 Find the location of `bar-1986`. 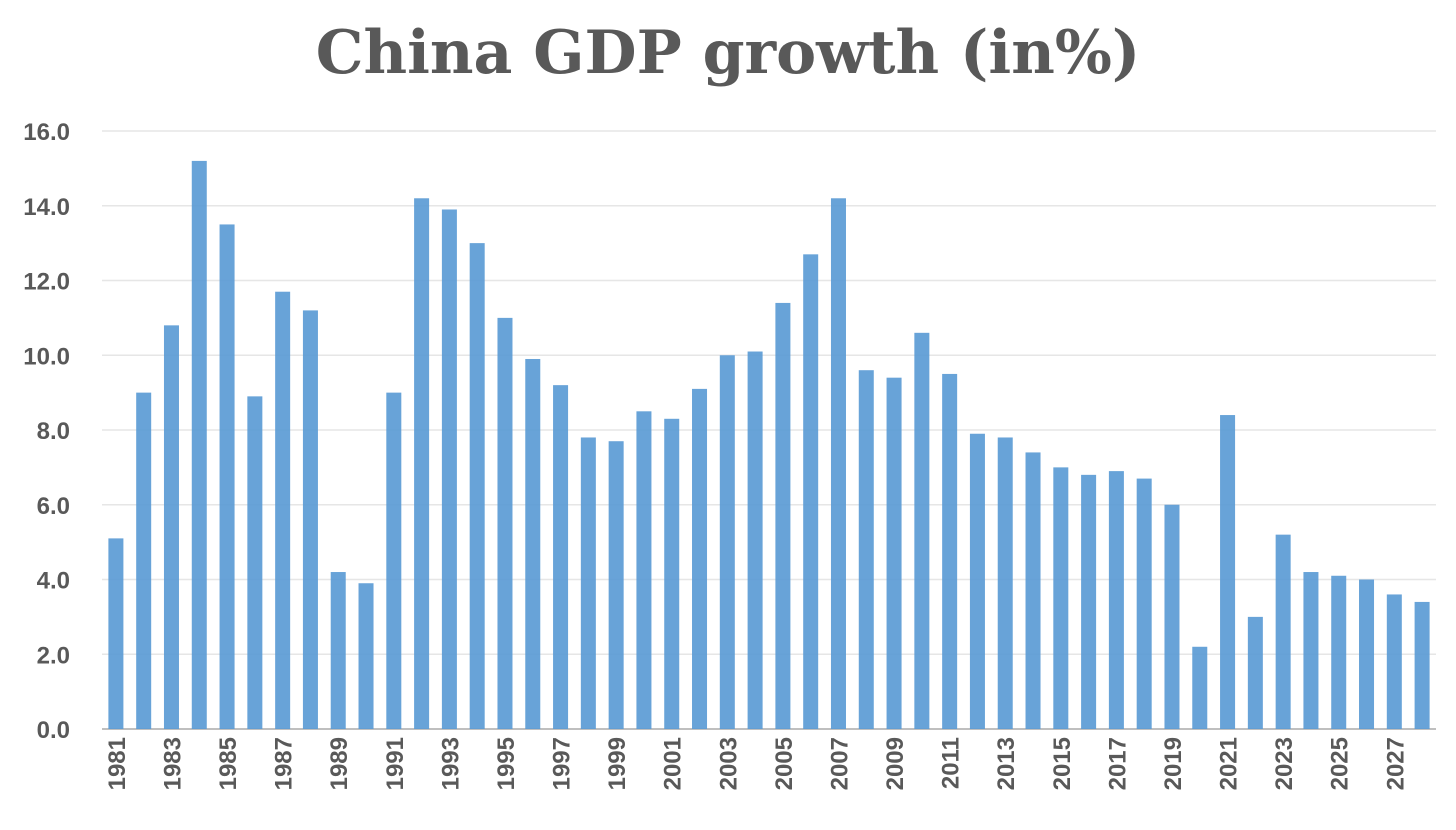

bar-1986 is located at coordinates (255, 562).